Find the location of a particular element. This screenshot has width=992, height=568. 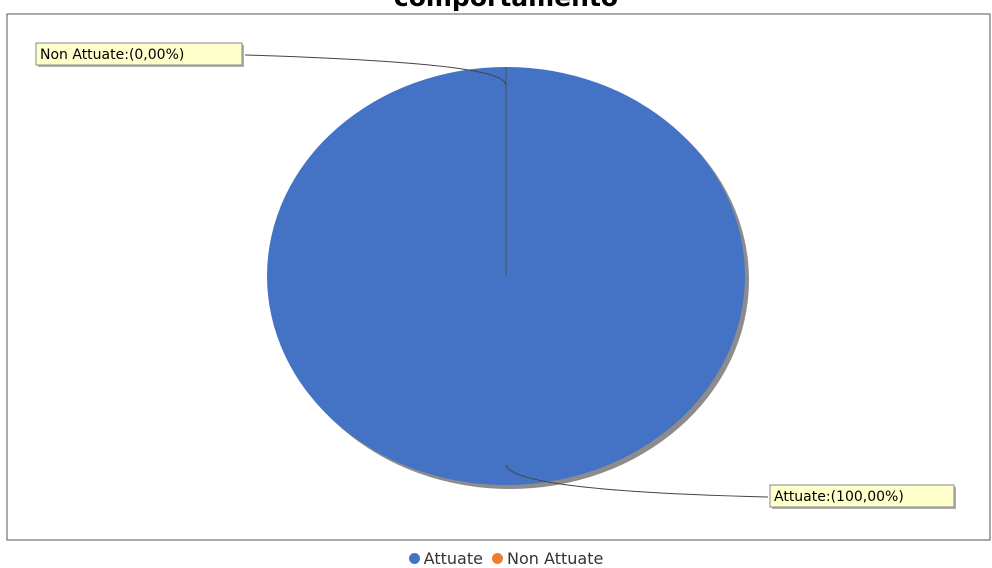

legend-item-attuate: Attuate is located at coordinates (445, 558).